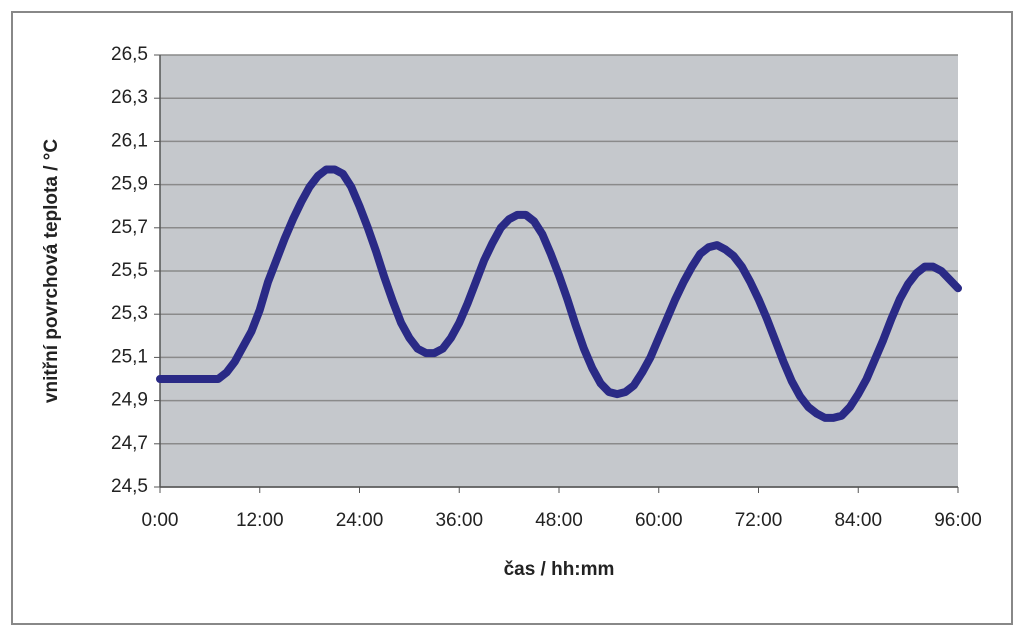 The image size is (1024, 635). What do you see at coordinates (129, 184) in the screenshot?
I see `y-tick-label: 25,9` at bounding box center [129, 184].